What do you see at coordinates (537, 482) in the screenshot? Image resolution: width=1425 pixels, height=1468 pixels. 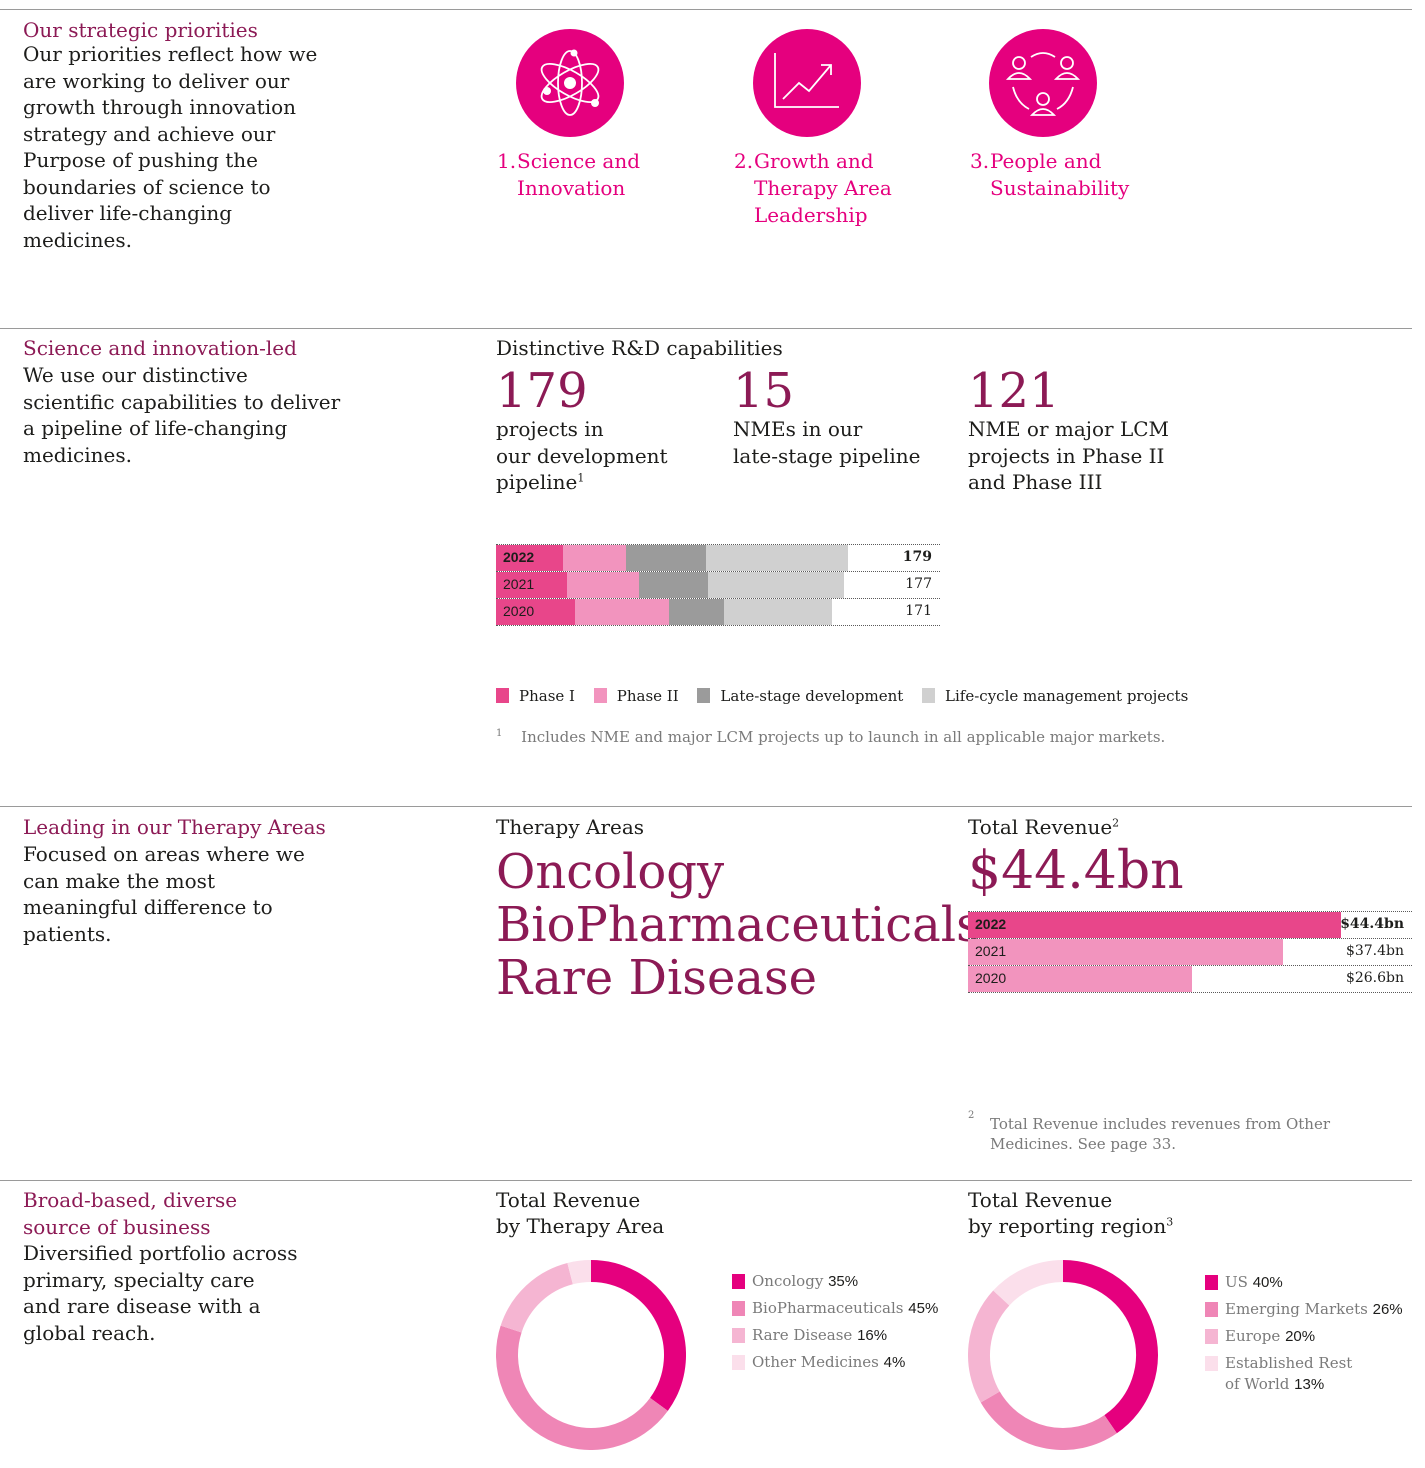 I see `stat-desc-line: pipeline` at bounding box center [537, 482].